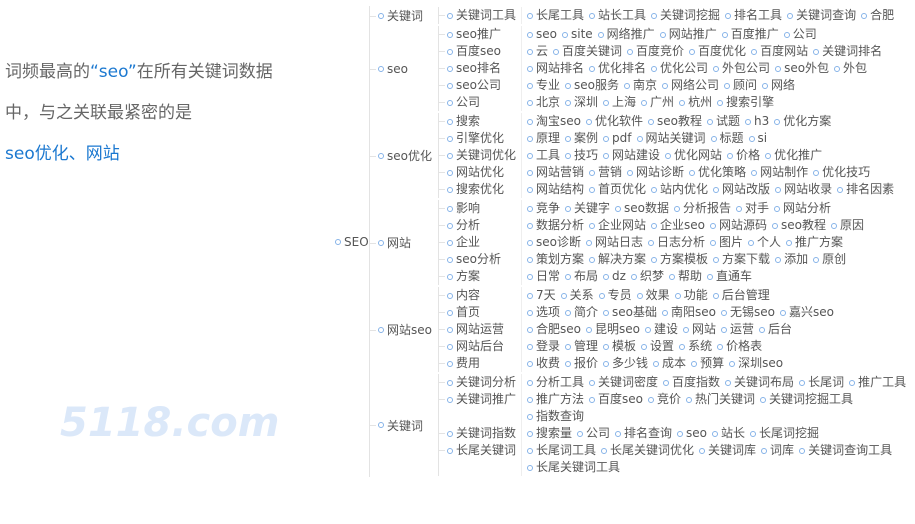 This screenshot has width=915, height=524. Describe the element at coordinates (617, 138) in the screenshot. I see `leaf-node: pdf` at that location.